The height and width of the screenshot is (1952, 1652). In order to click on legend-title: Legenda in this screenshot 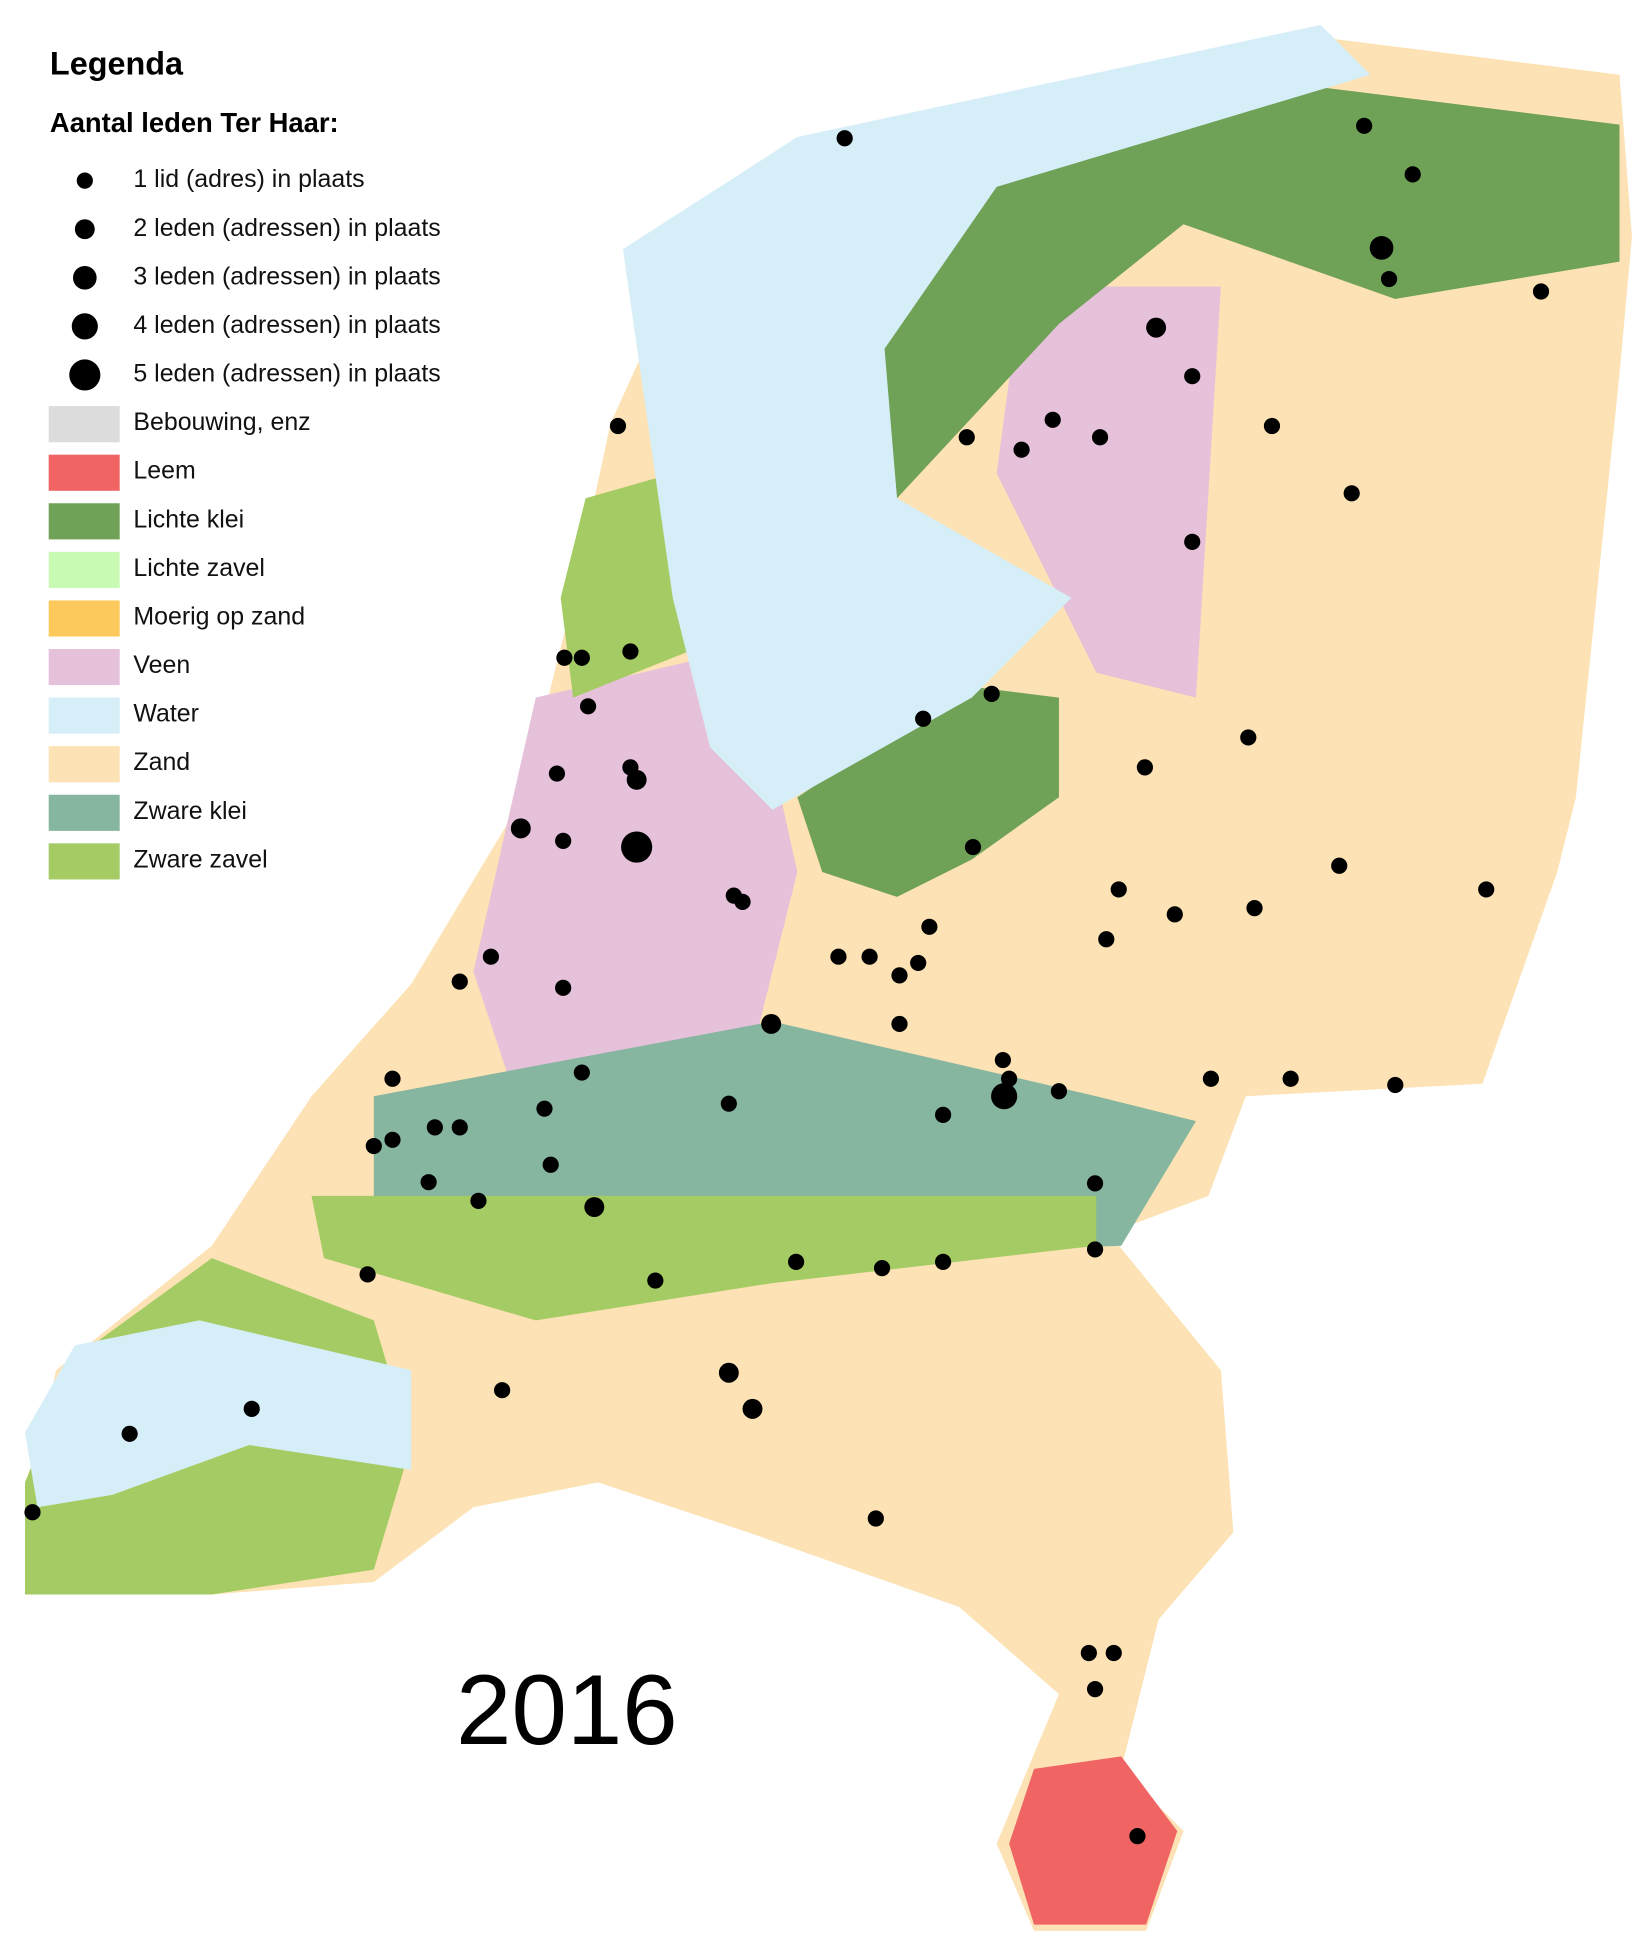, I will do `click(117, 64)`.